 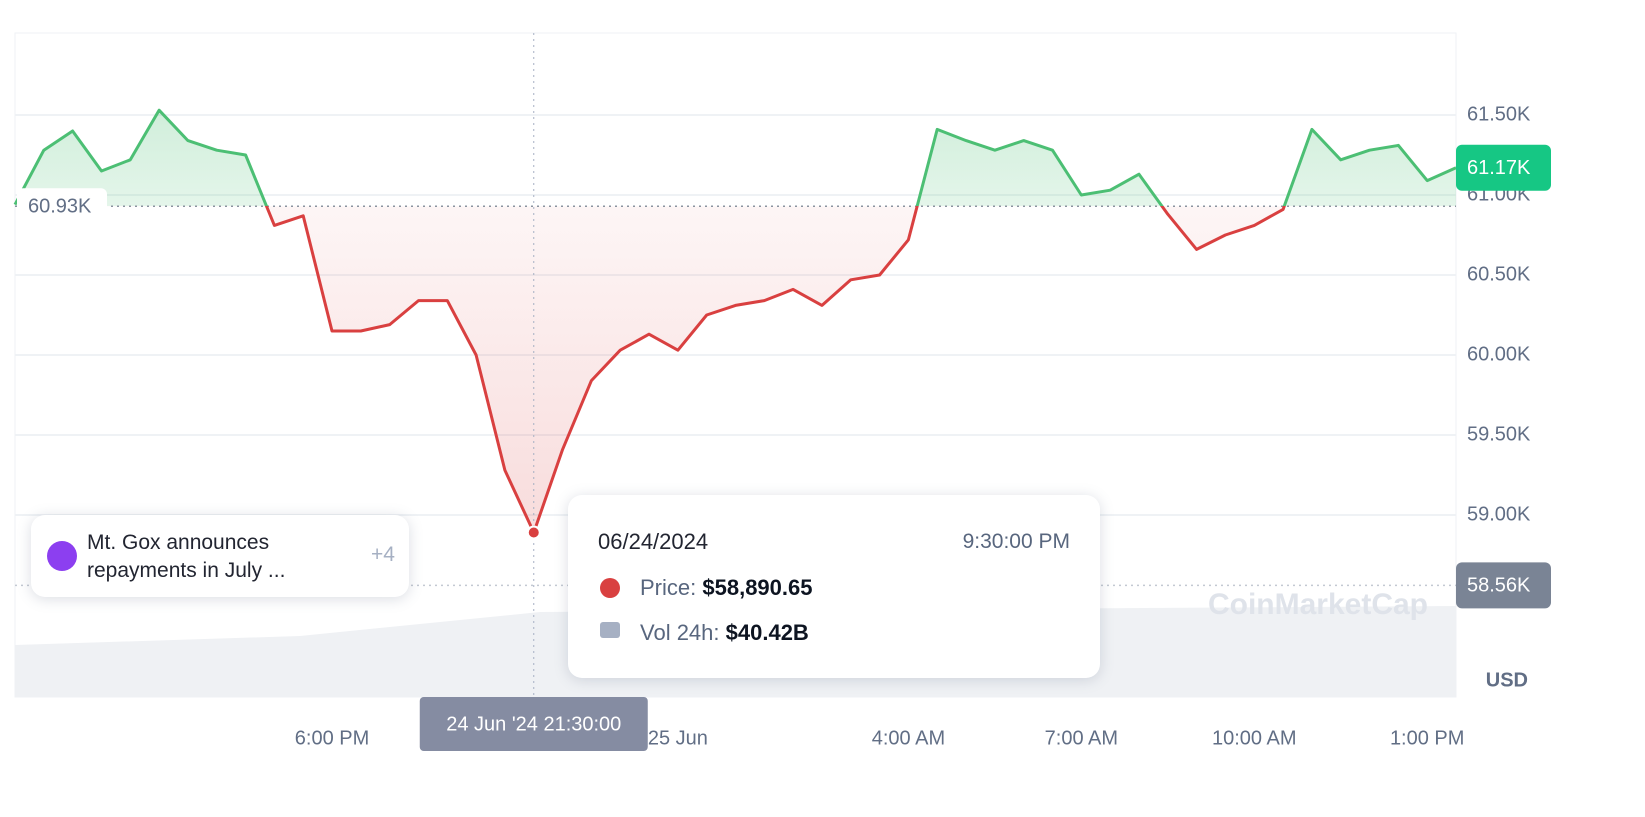 I want to click on x-tick-label: 7:00 AM, so click(x=1081, y=738).